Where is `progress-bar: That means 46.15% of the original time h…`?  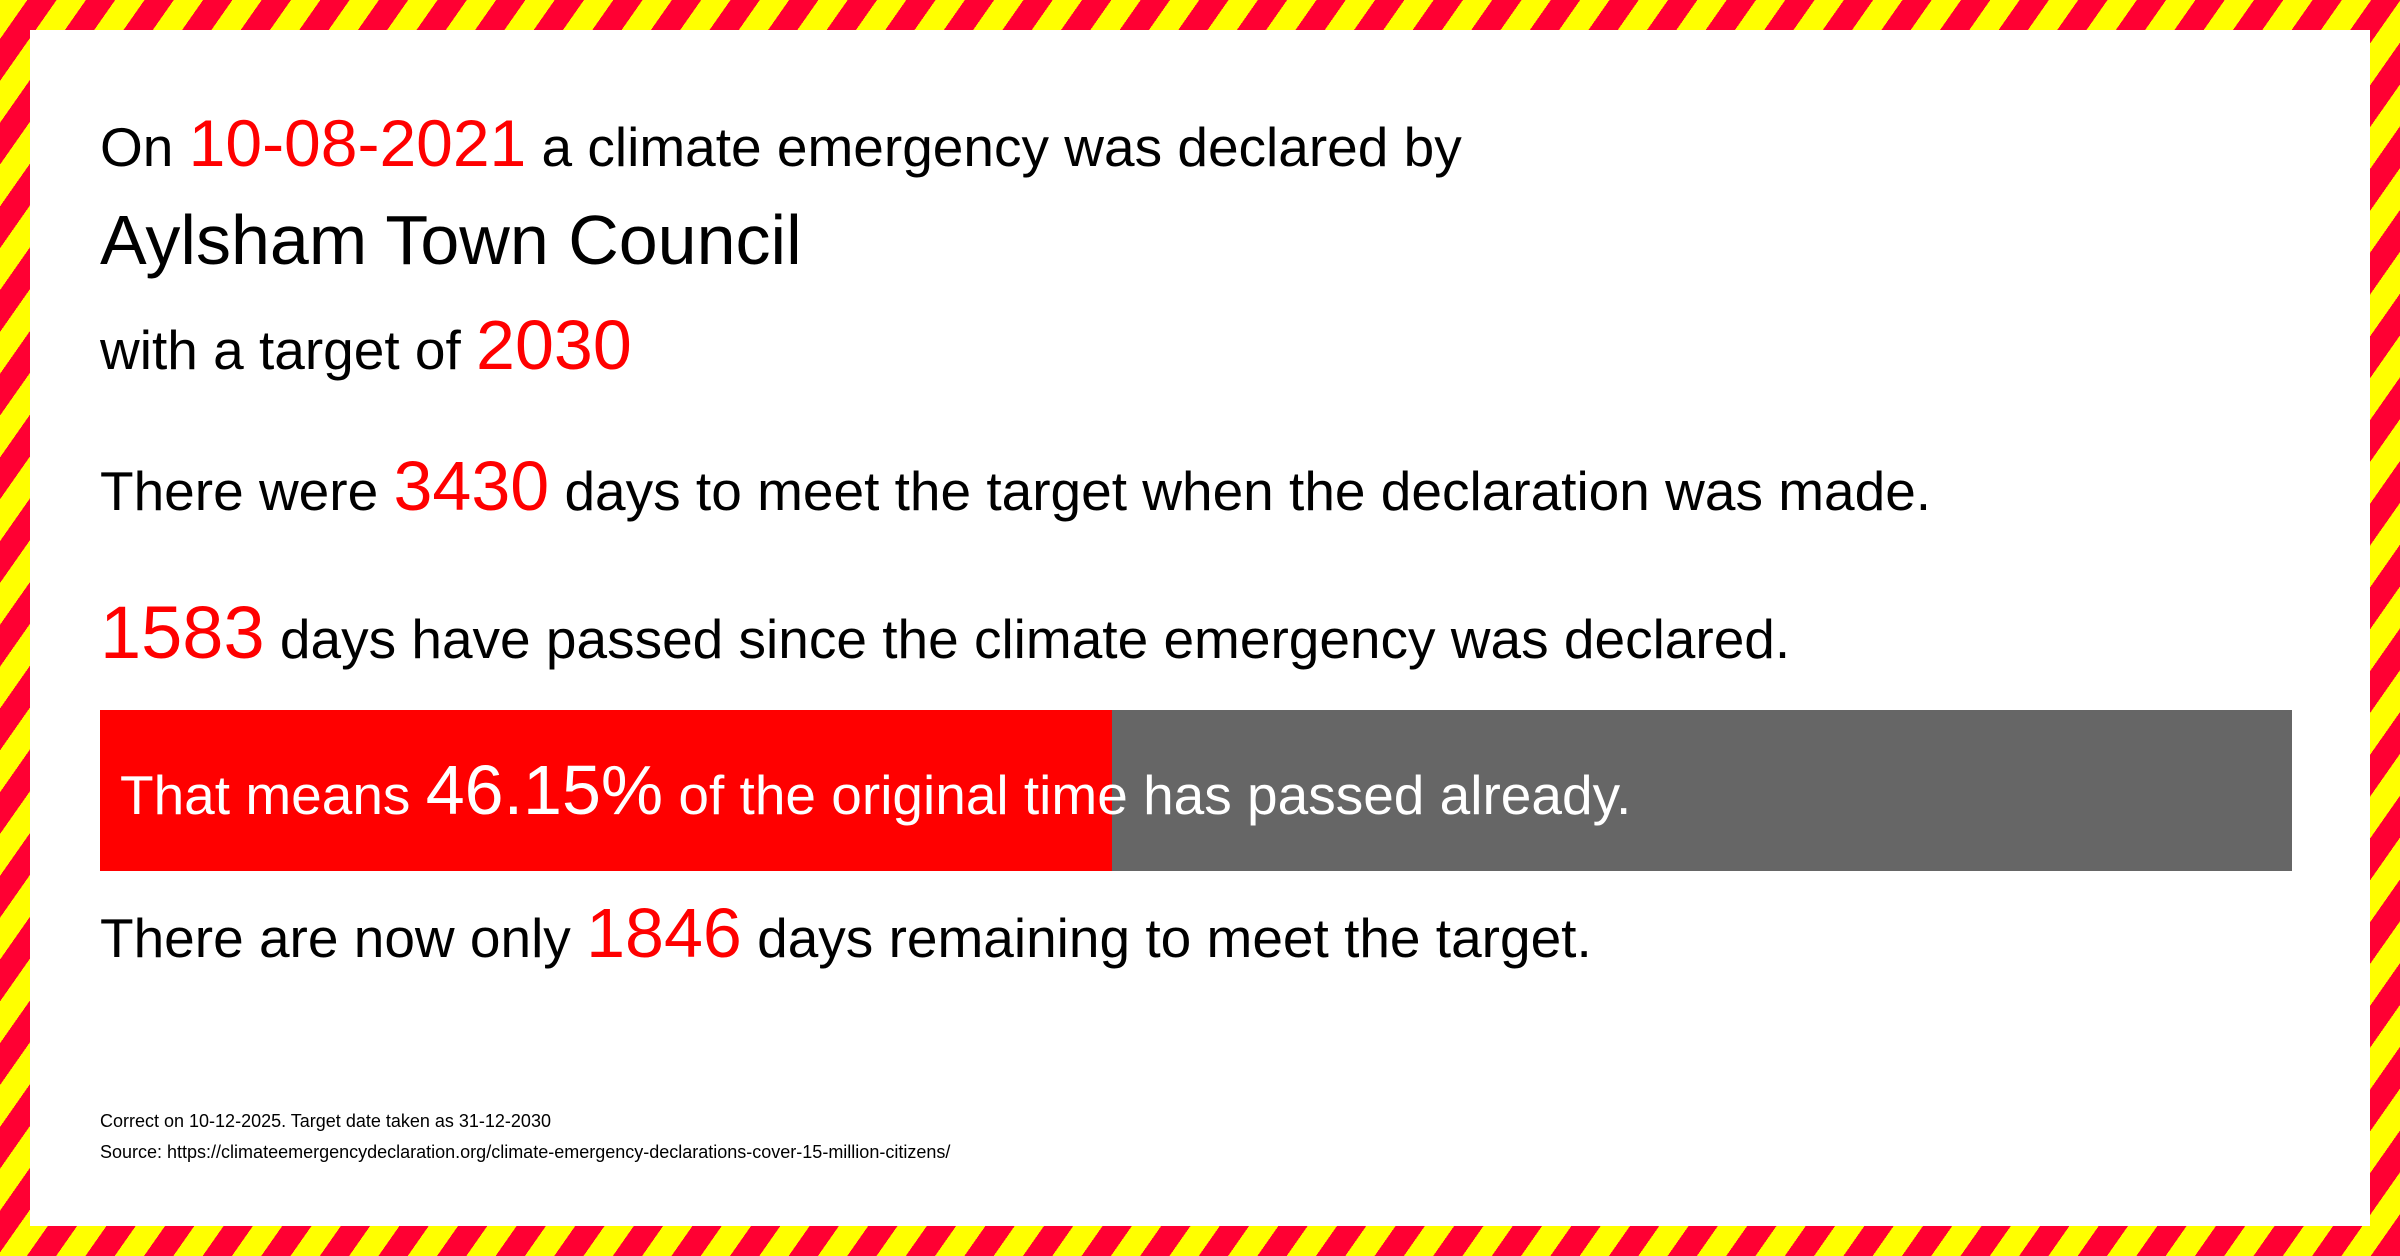
progress-bar: That means 46.15% of the original time h… is located at coordinates (1196, 790).